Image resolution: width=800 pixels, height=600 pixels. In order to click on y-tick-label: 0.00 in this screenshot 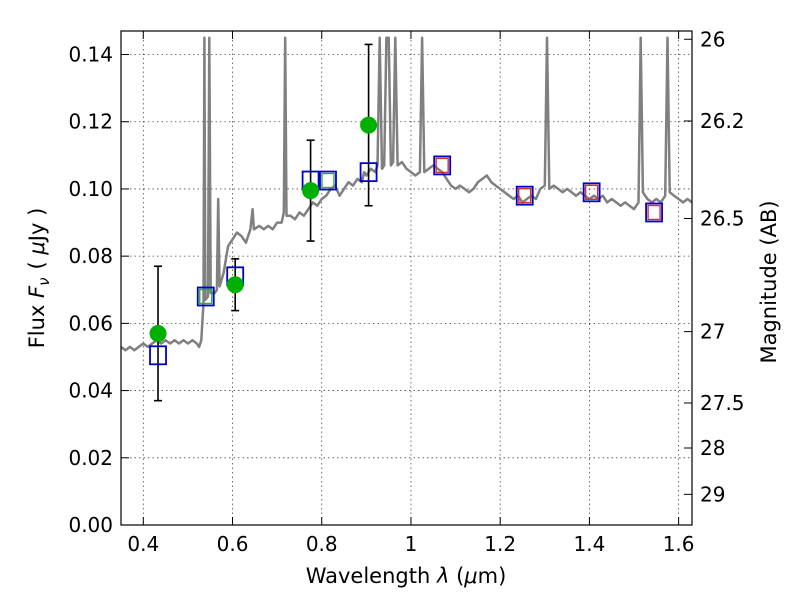, I will do `click(90, 525)`.